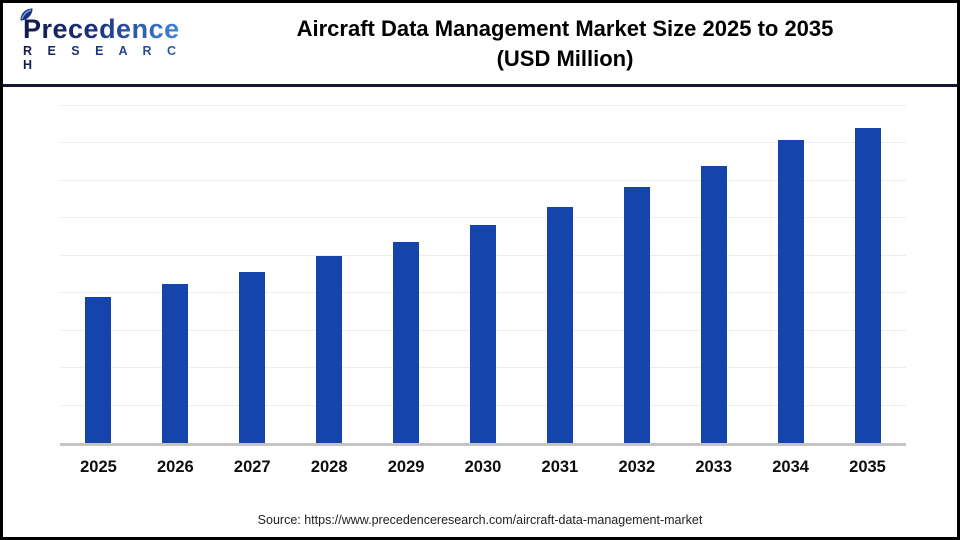 This screenshot has height=540, width=960. Describe the element at coordinates (101, 28) in the screenshot. I see `logo-wordmark: Precedence` at that location.